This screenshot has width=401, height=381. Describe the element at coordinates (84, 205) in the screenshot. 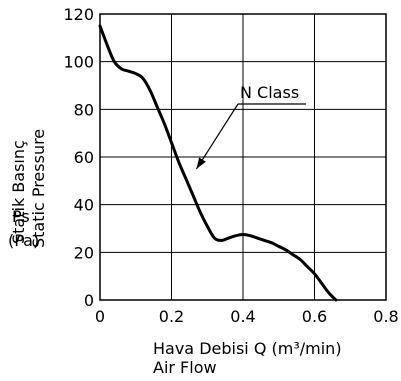

I see `y-tick-label: 40` at that location.